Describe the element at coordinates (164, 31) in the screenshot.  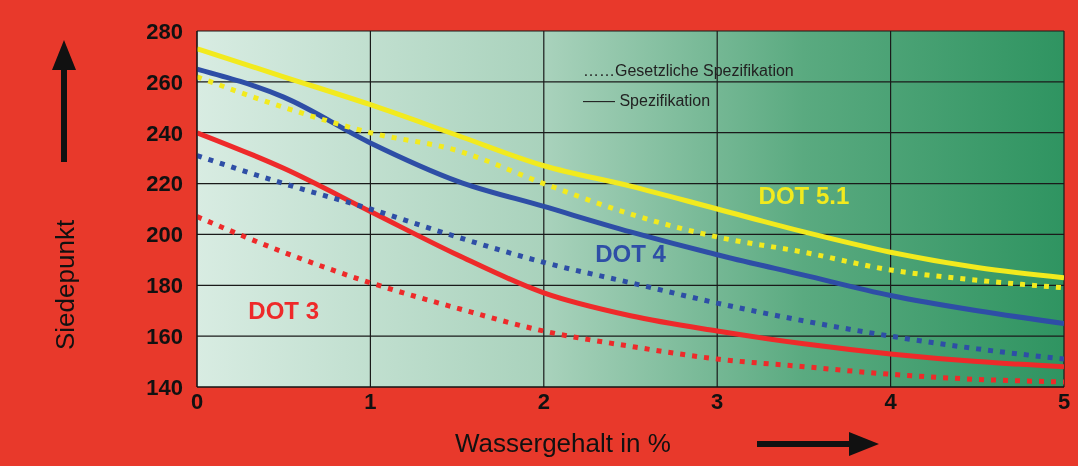
I see `y-tick-label: 280` at that location.